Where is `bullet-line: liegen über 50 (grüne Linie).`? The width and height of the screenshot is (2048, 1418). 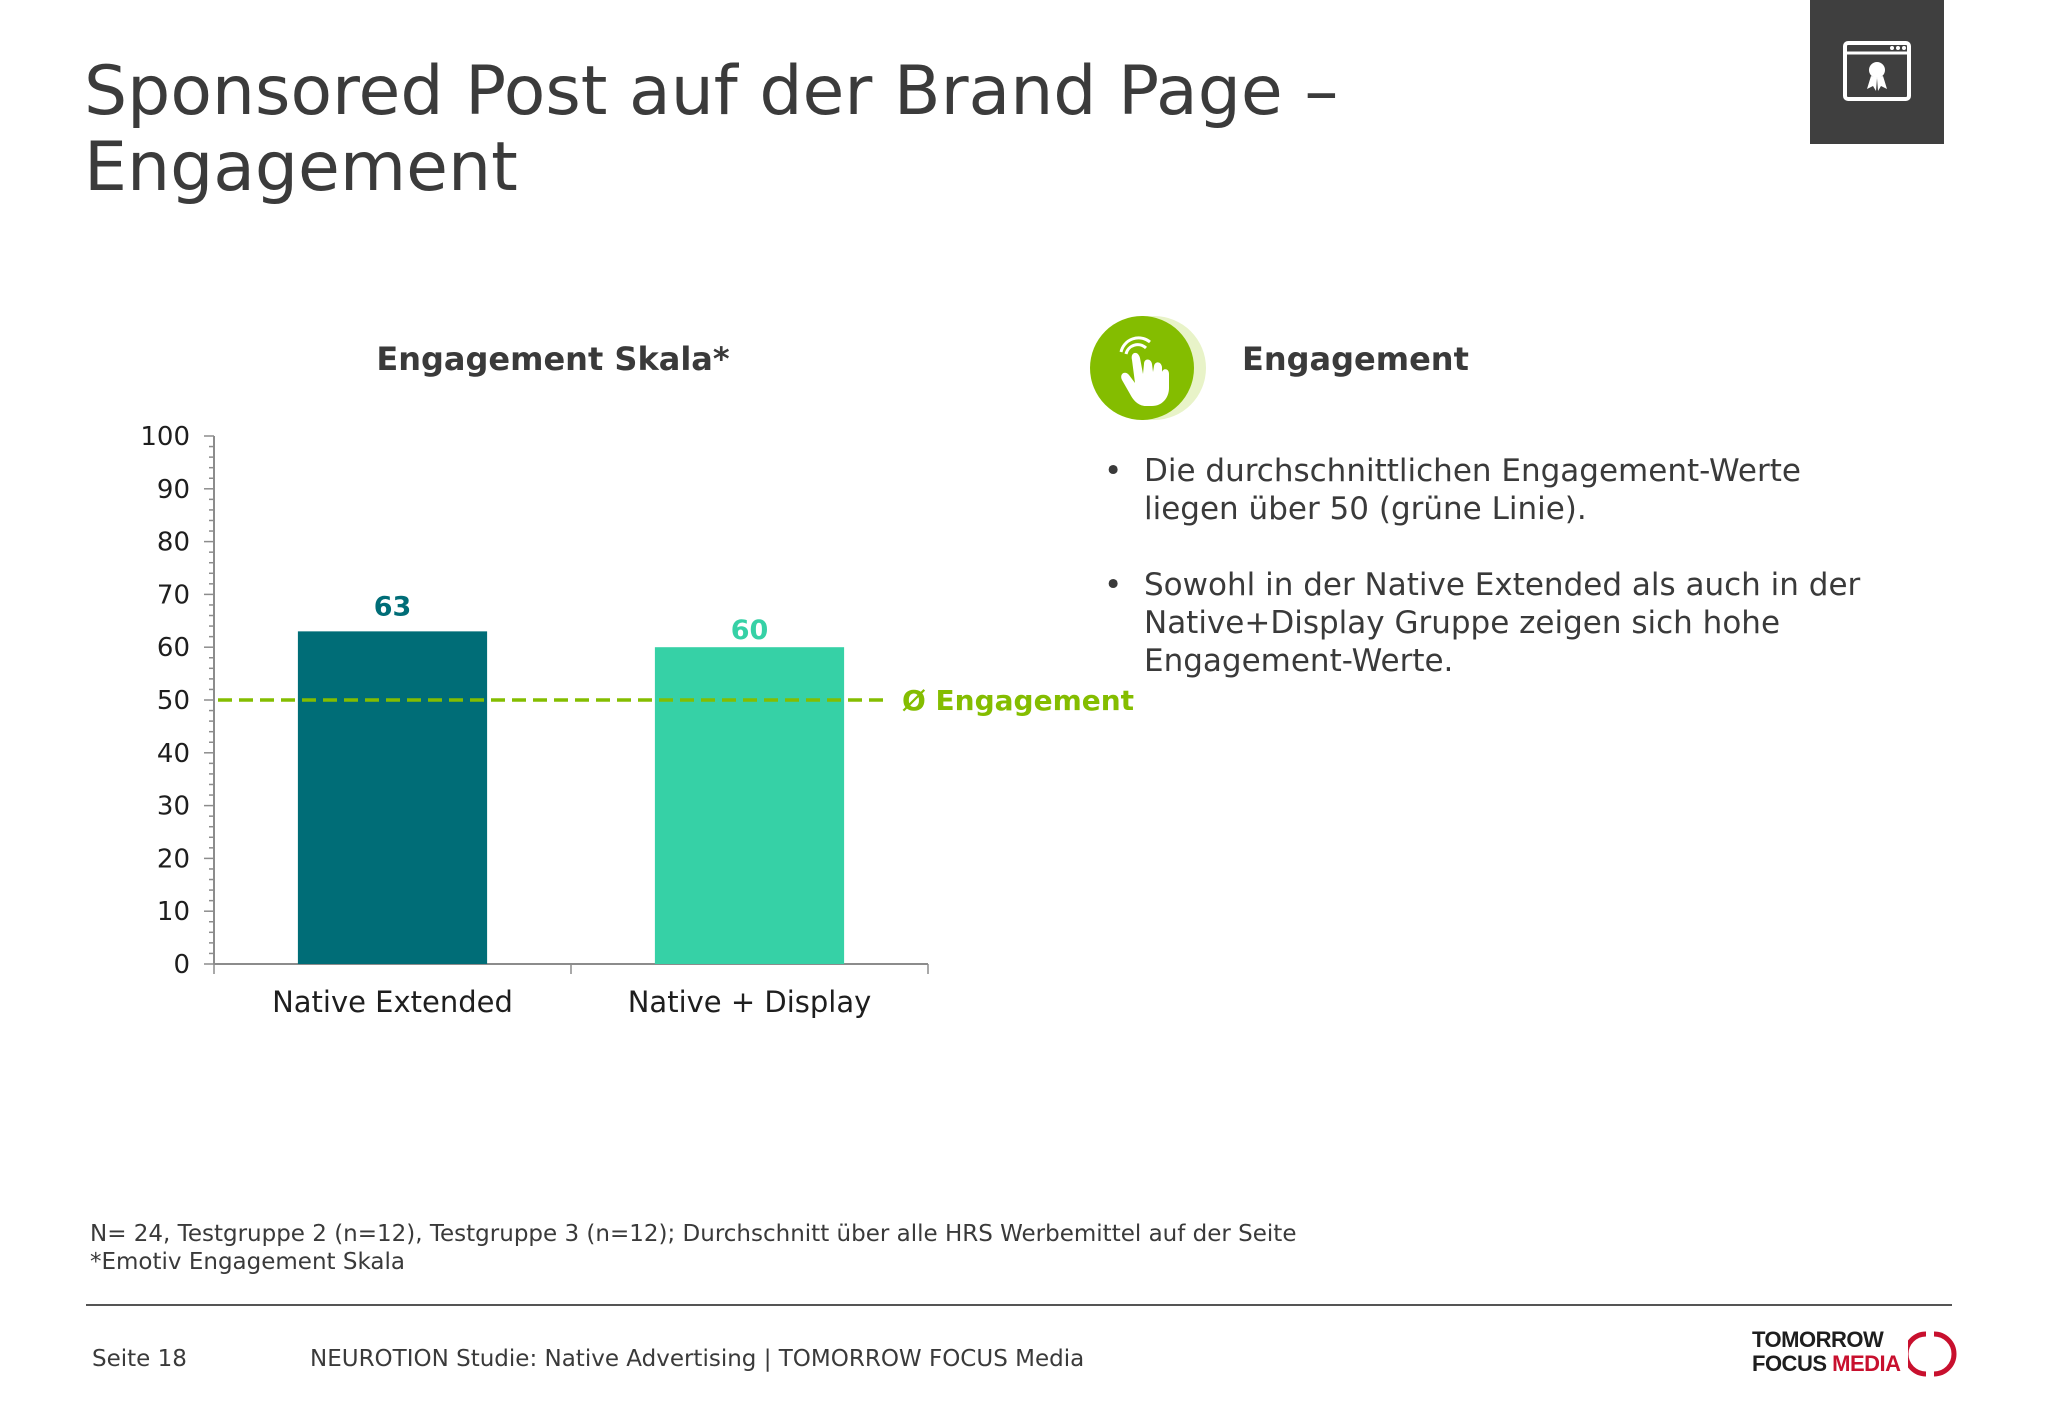
bullet-line: liegen über 50 (grüne Linie). is located at coordinates (1365, 509).